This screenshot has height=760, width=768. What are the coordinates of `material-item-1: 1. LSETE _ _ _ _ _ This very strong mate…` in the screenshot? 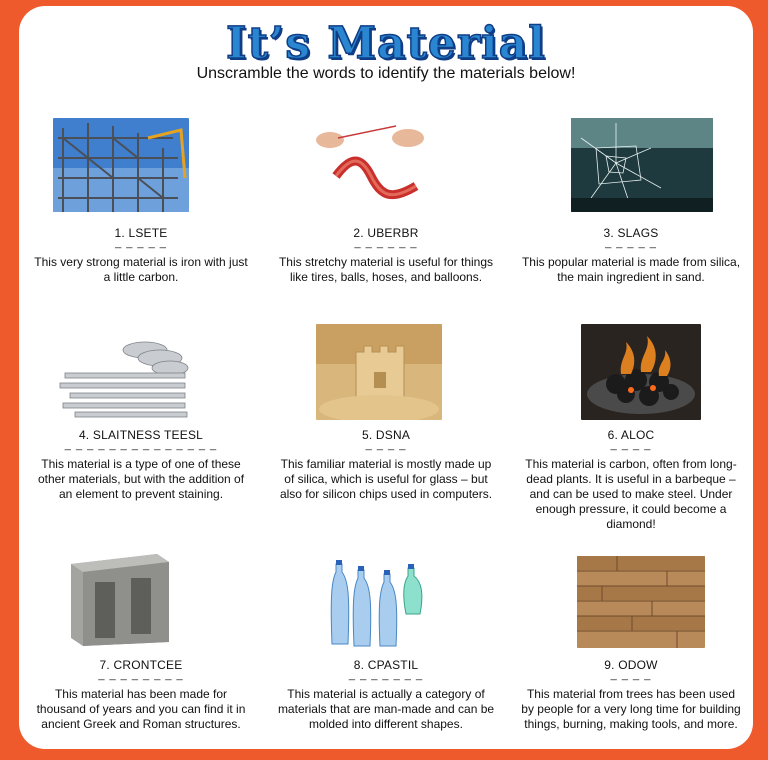 It's located at (141, 211).